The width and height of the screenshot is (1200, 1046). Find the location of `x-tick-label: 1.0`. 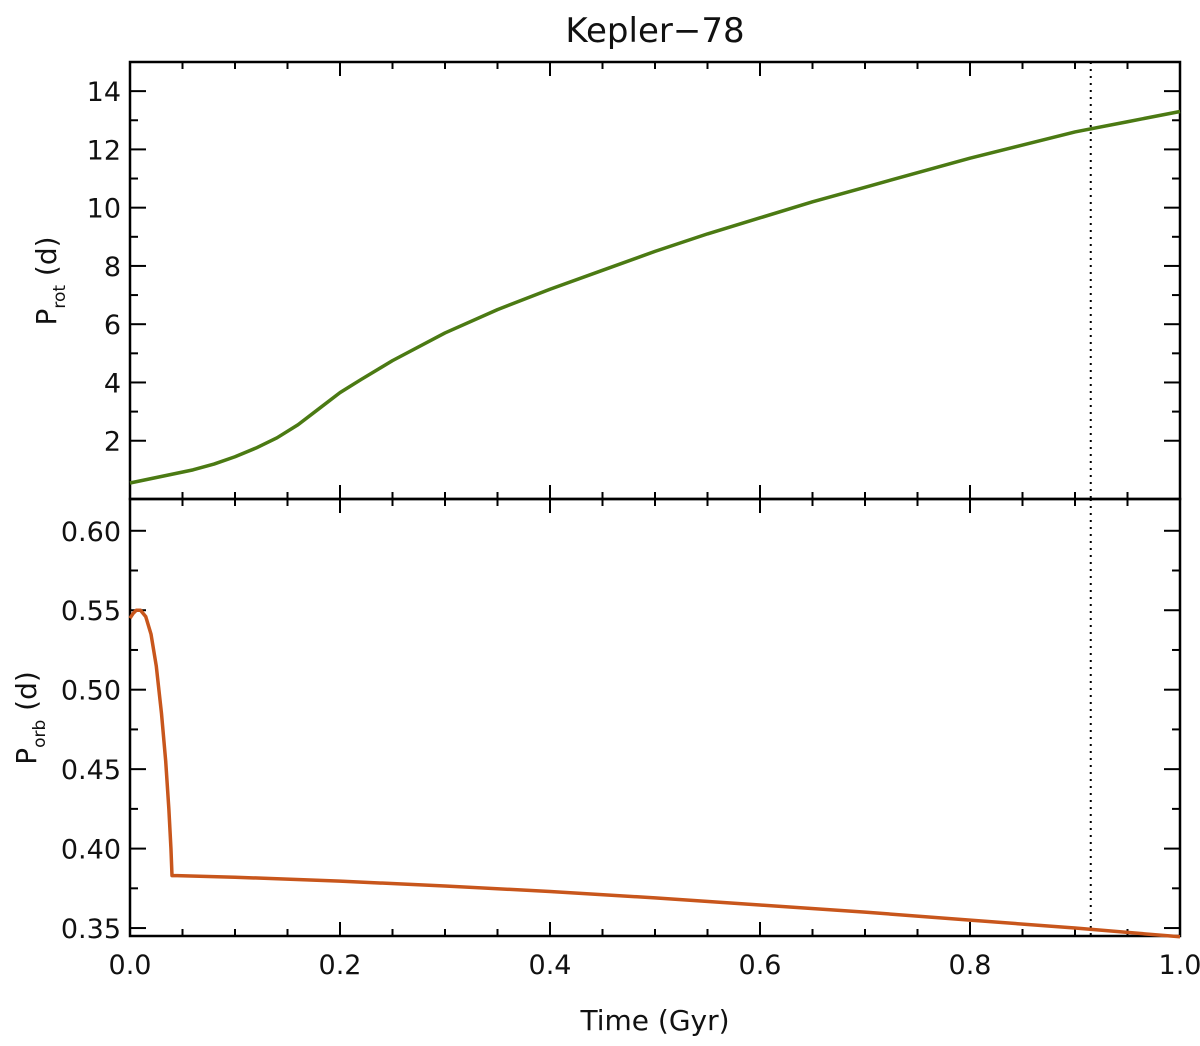

x-tick-label: 1.0 is located at coordinates (1179, 965).